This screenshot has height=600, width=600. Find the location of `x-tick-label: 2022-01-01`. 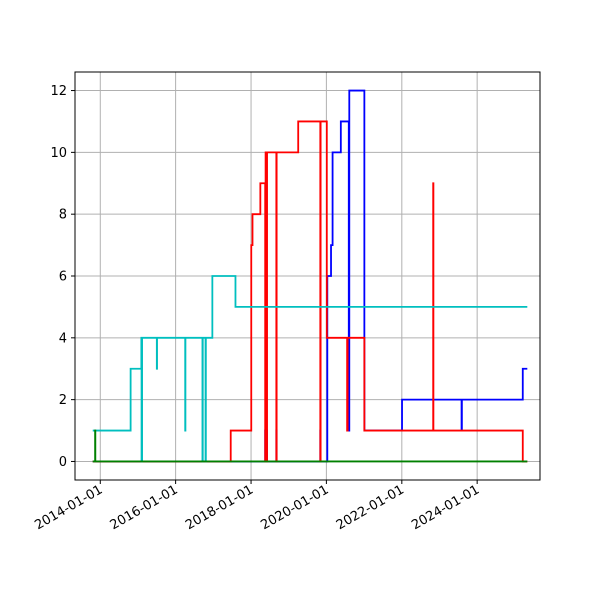

x-tick-label: 2022-01-01 is located at coordinates (370, 507).